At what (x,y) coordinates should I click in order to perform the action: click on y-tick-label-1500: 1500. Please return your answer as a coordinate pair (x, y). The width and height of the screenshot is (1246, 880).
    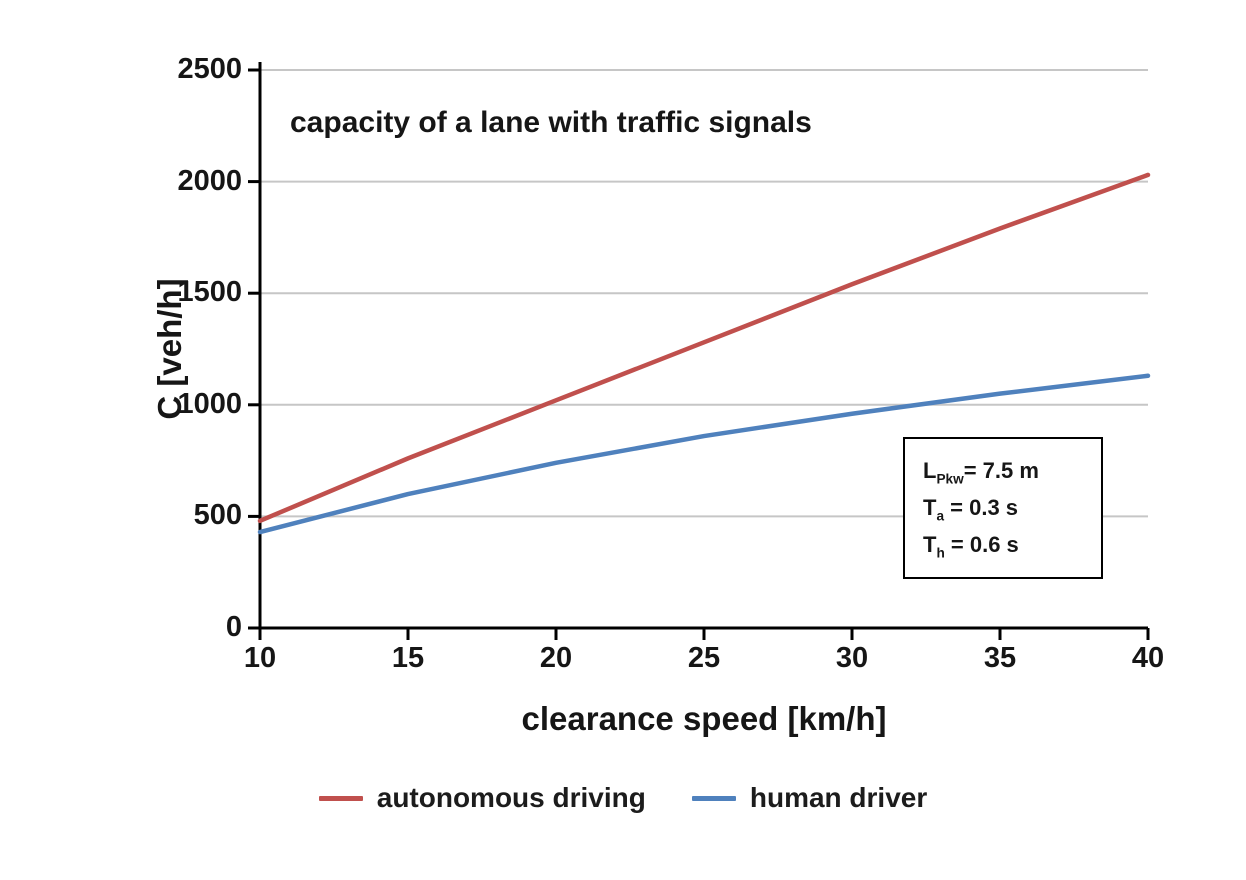
    Looking at the image, I should click on (209, 292).